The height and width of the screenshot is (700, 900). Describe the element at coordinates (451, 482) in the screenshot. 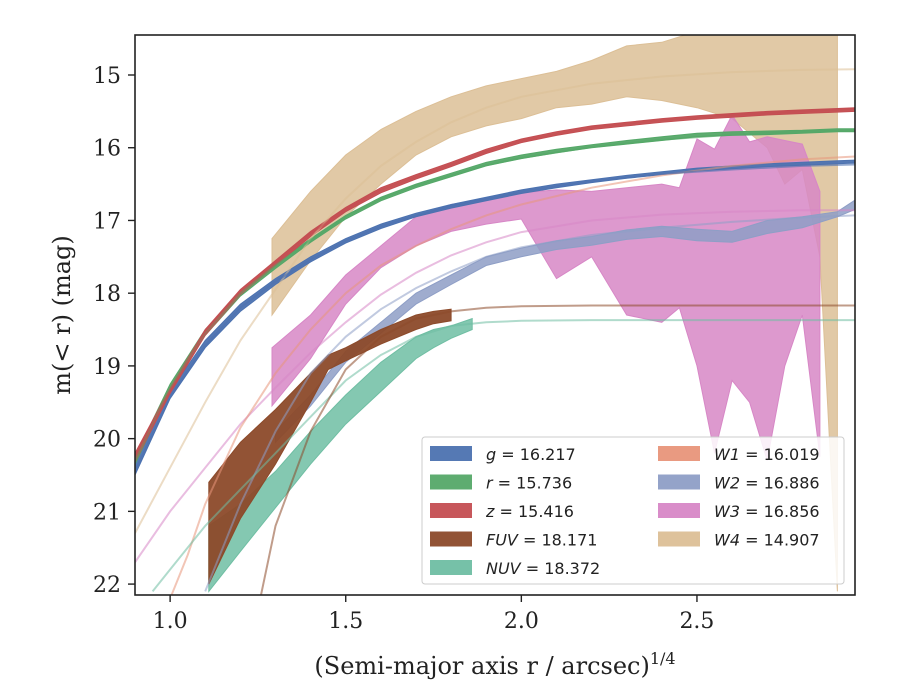

I see `legend-swatch-r` at that location.